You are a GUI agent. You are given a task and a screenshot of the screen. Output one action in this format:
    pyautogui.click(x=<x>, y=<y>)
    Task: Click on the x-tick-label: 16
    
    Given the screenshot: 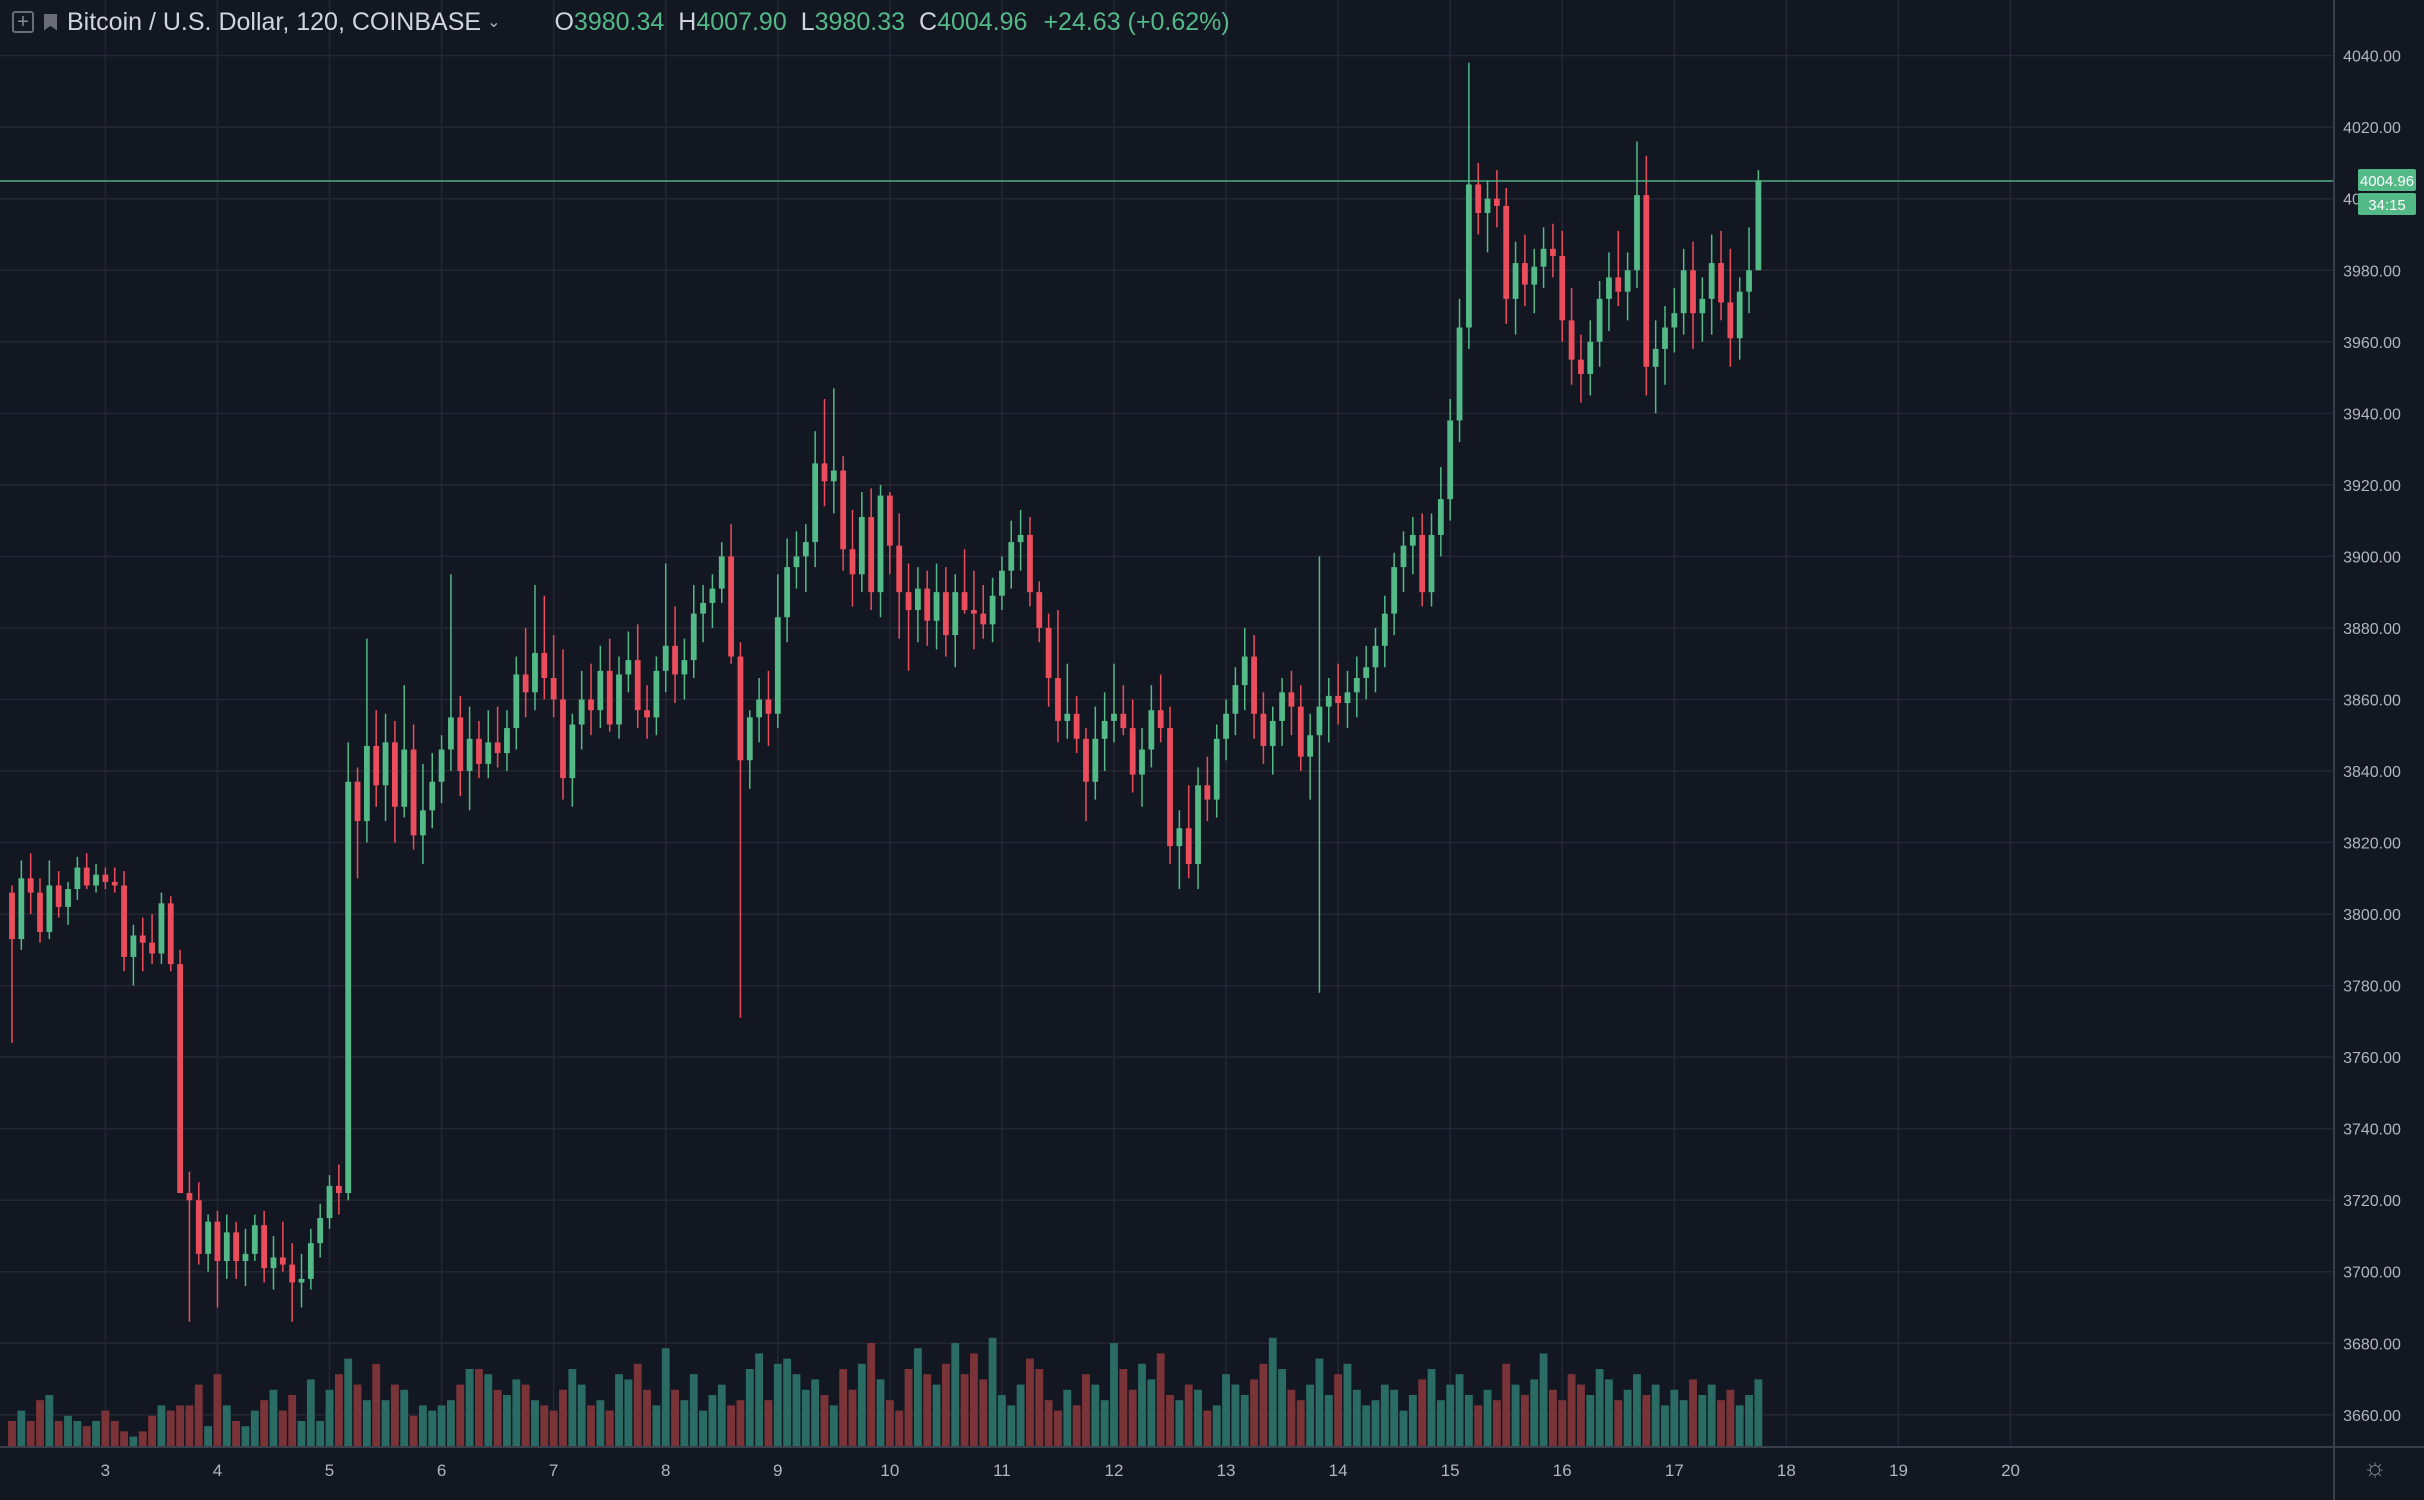 What is the action you would take?
    pyautogui.click(x=1562, y=1470)
    